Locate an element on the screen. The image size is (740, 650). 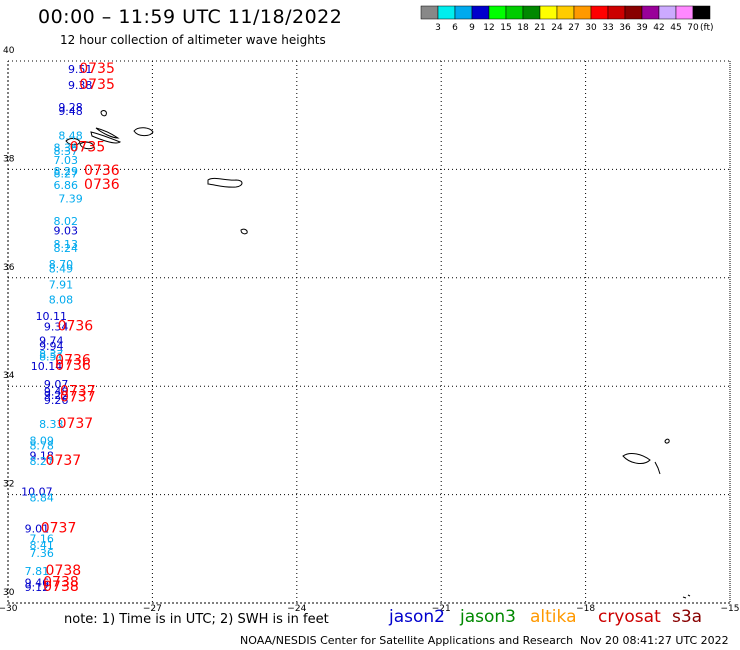
colorbar-label: 30 is located at coordinates (591, 28).